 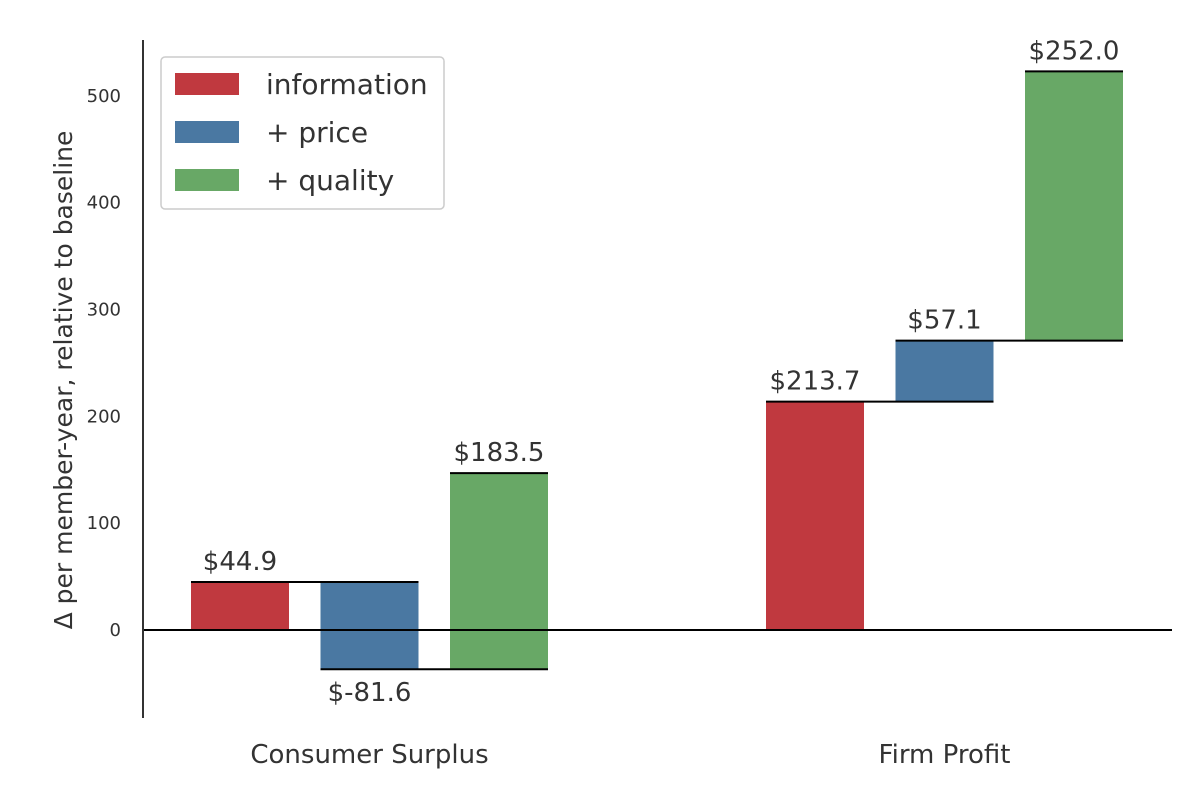 I want to click on data-label-1-2: $252.0, so click(x=1074, y=51).